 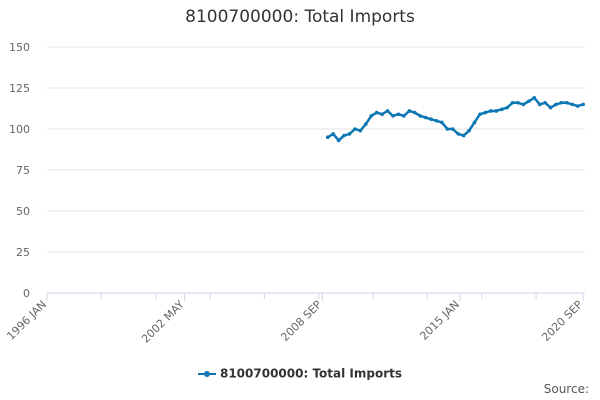 I want to click on legend-line-marker-icon, so click(x=206, y=374).